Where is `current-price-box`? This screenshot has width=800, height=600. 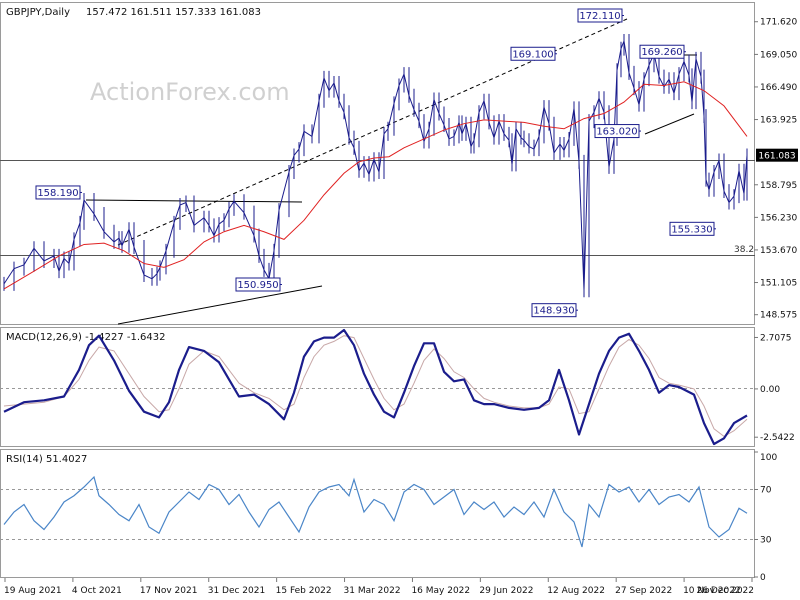
current-price-box is located at coordinates (777, 155).